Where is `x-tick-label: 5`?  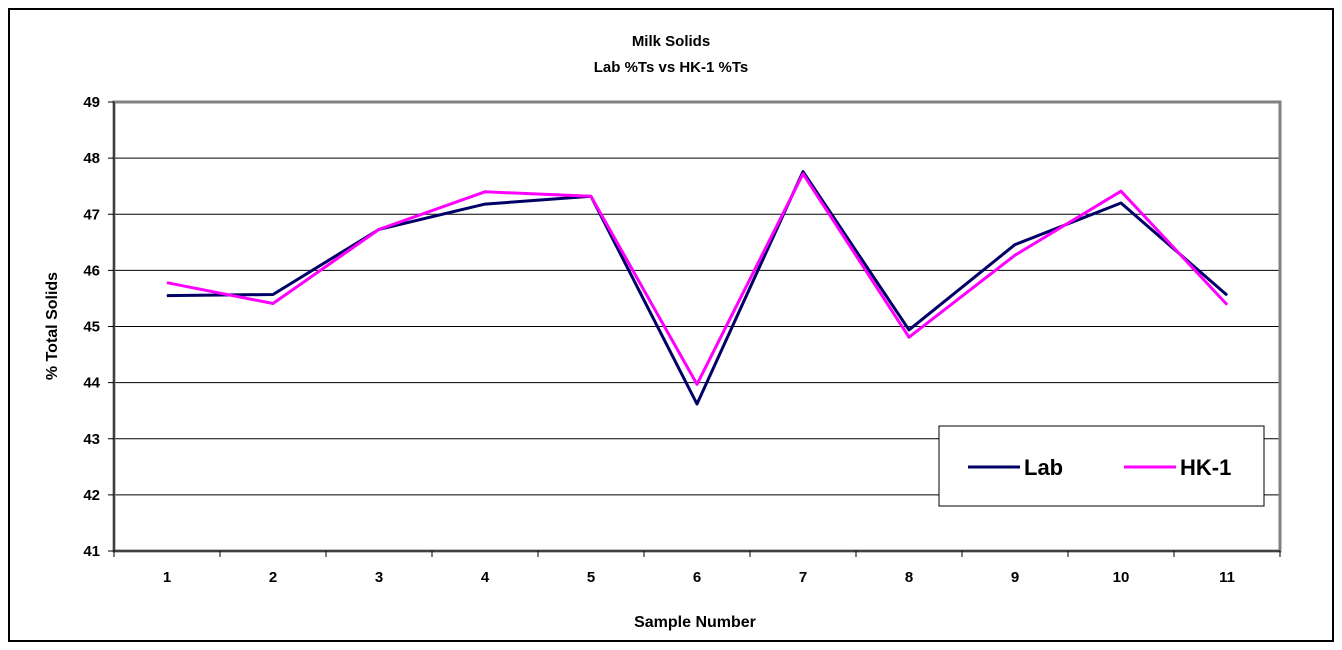
x-tick-label: 5 is located at coordinates (591, 577).